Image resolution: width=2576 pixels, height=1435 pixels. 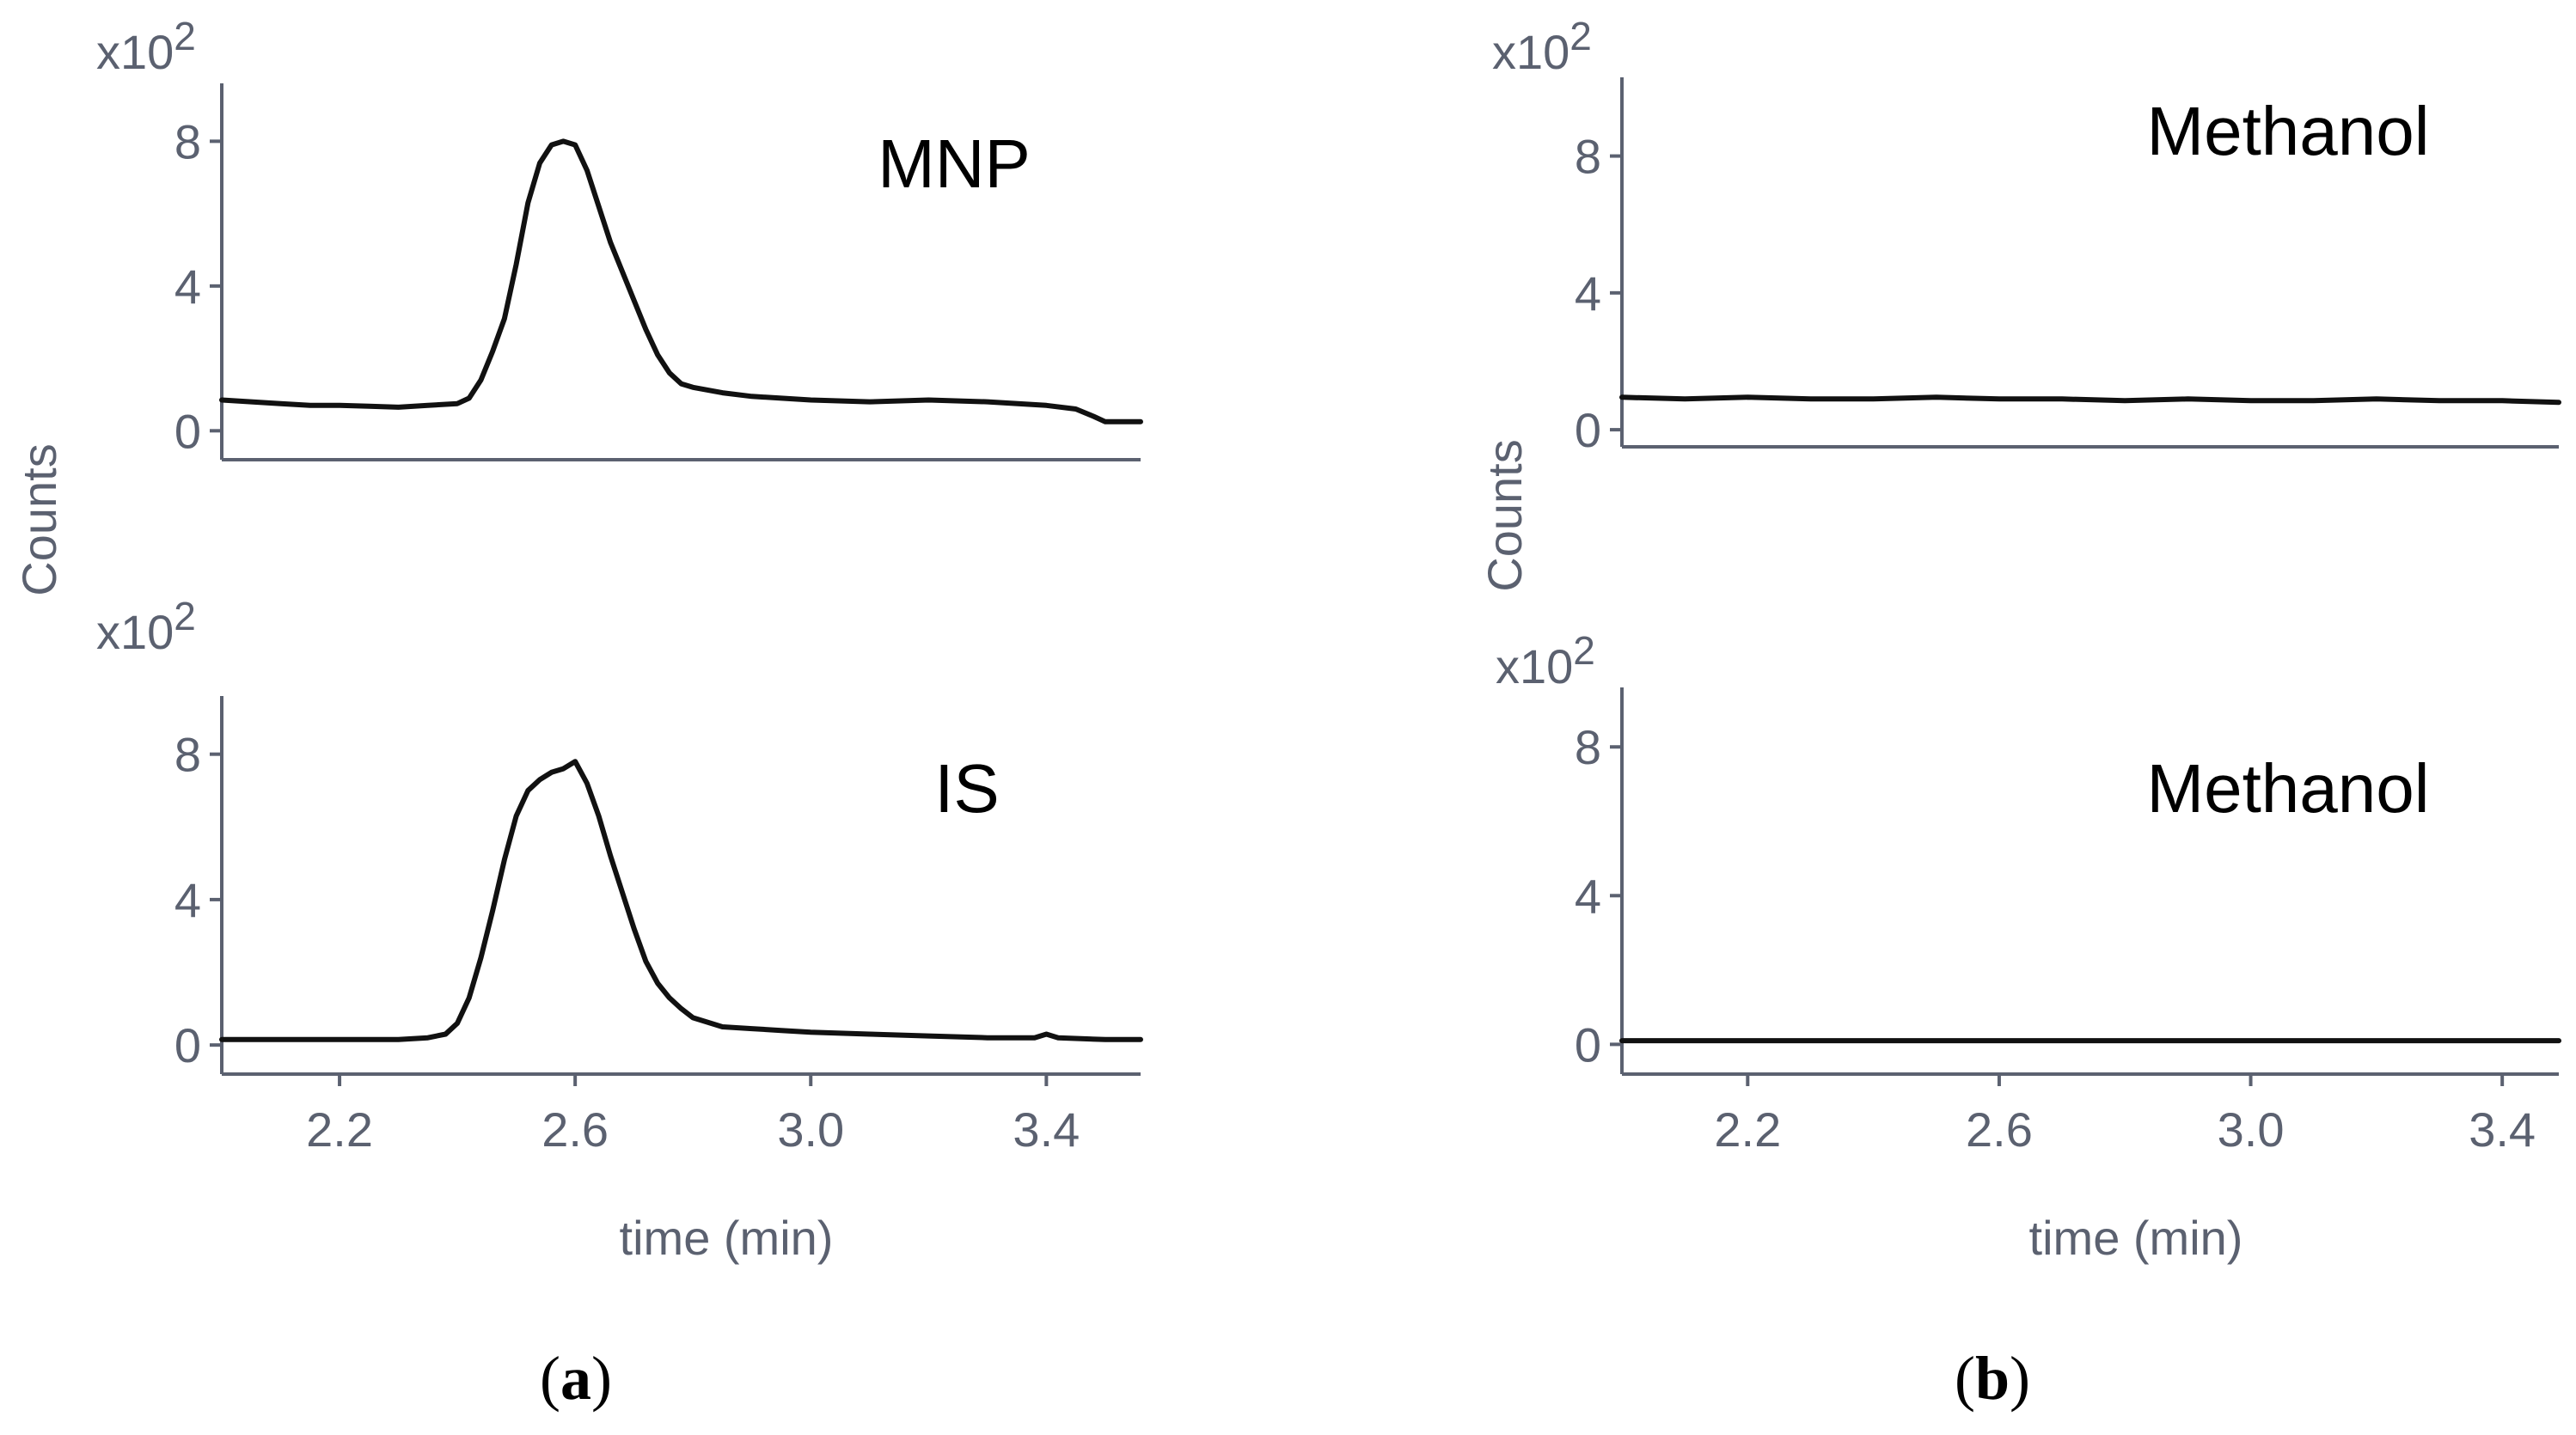 What do you see at coordinates (576, 1378) in the screenshot?
I see `caption-a: (a)` at bounding box center [576, 1378].